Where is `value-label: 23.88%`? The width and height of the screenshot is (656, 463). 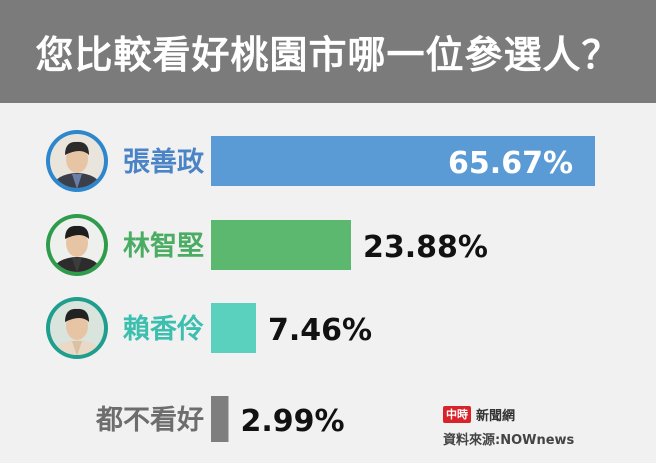 value-label: 23.88% is located at coordinates (425, 247).